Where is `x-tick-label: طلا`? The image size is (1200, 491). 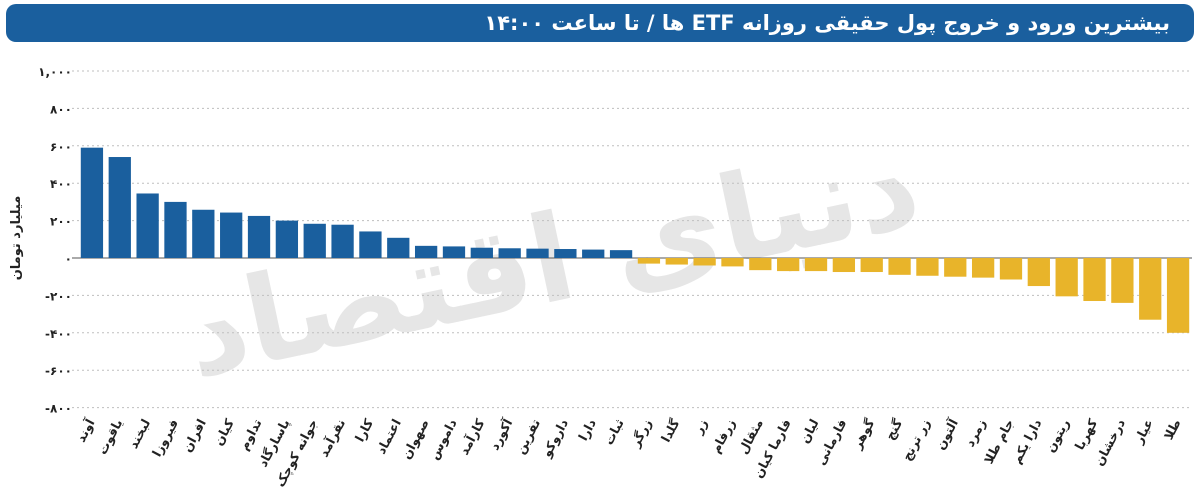 x-tick-label: طلا is located at coordinates (1171, 429).